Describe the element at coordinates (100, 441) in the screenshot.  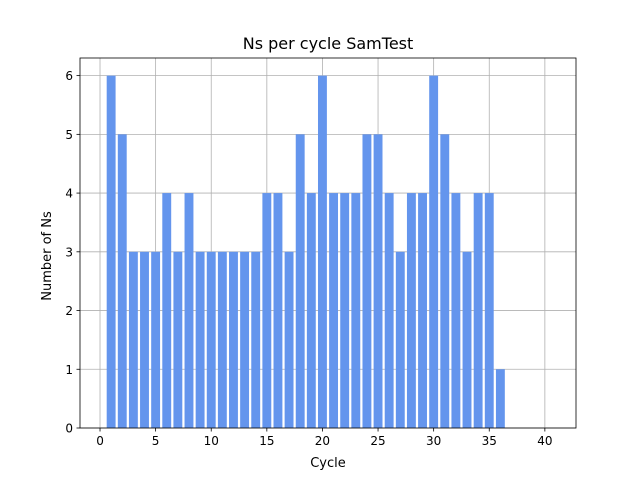
I see `x-tick-label: 0` at that location.